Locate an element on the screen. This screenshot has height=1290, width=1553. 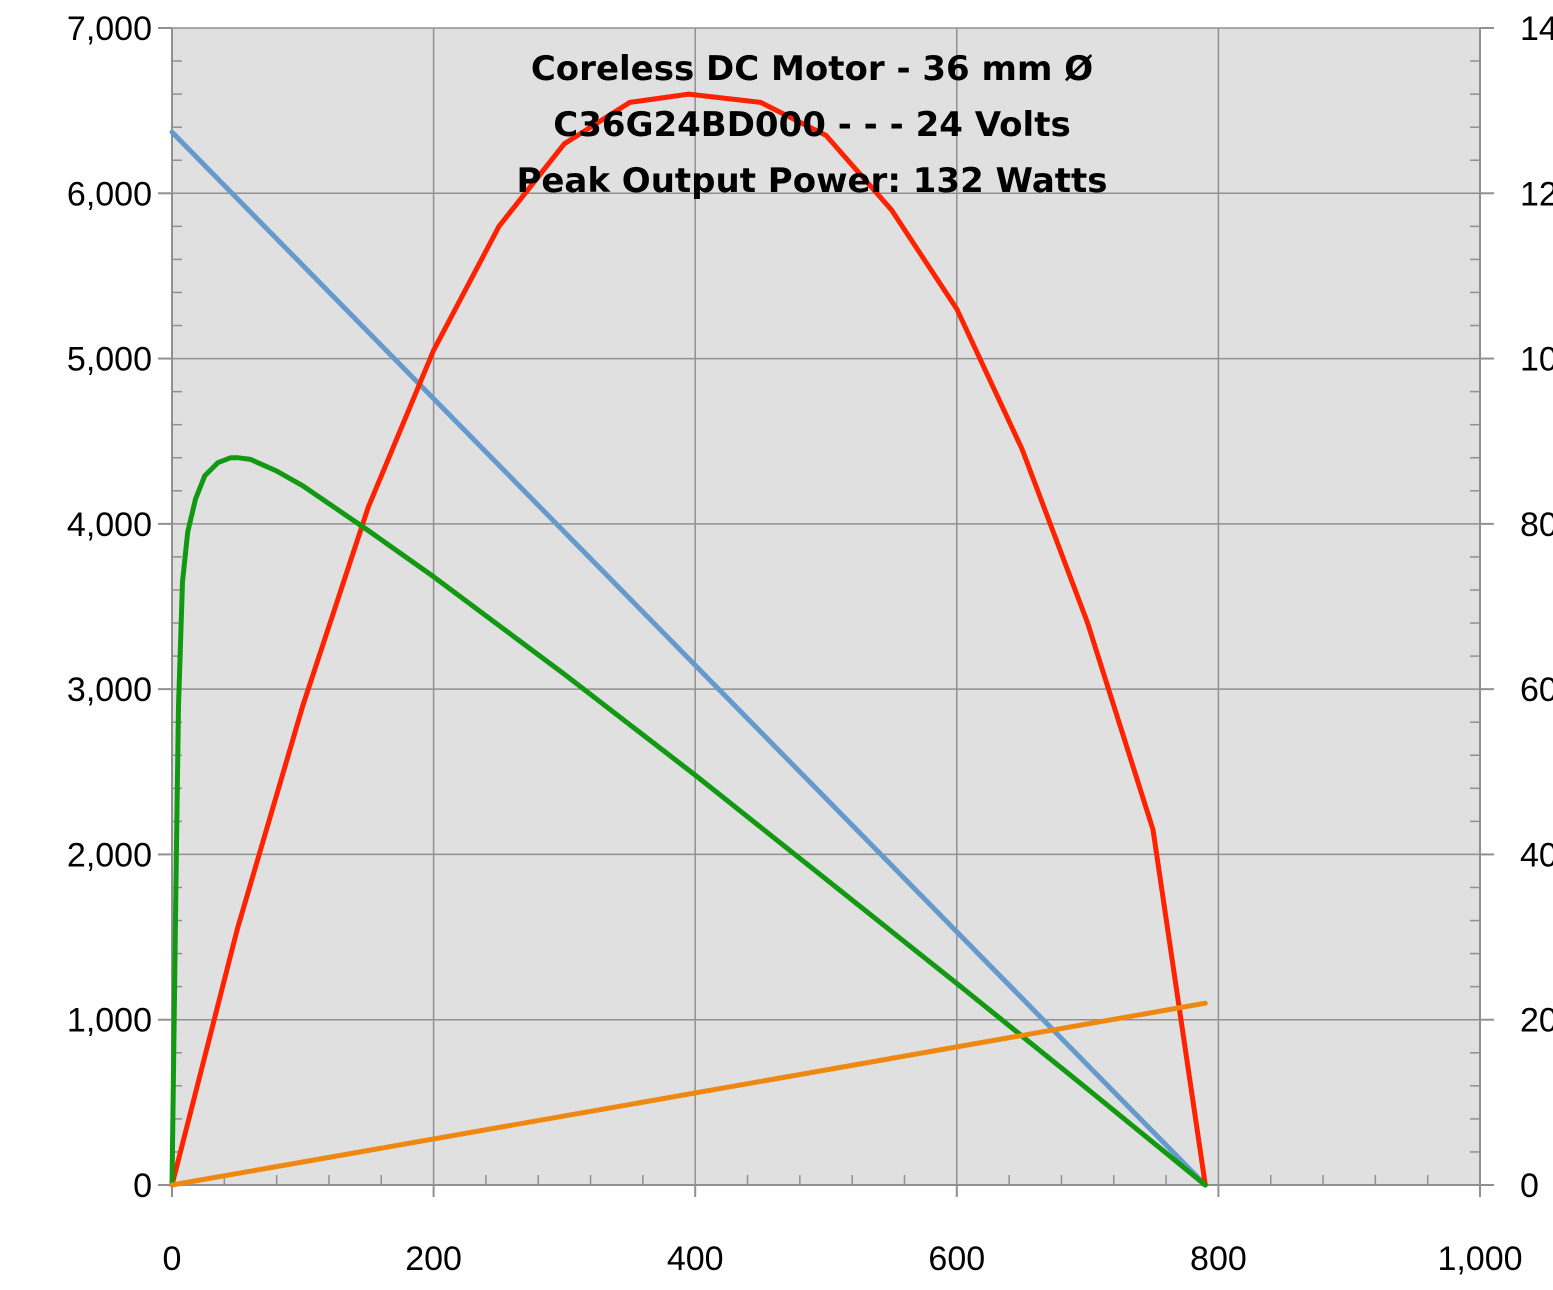
y-tick-label: 7,000 is located at coordinates (109, 29).